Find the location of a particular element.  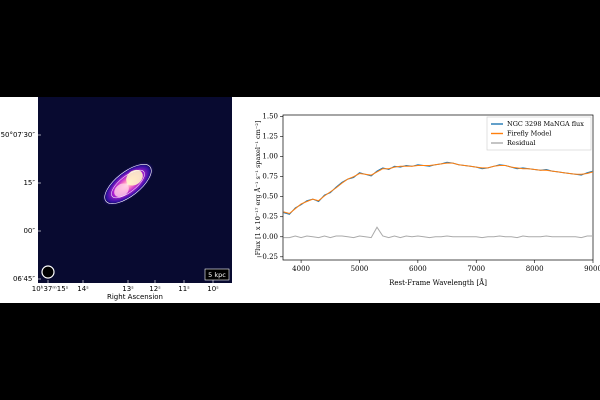

y-tick-label: 0.25 is located at coordinates (270, 217).